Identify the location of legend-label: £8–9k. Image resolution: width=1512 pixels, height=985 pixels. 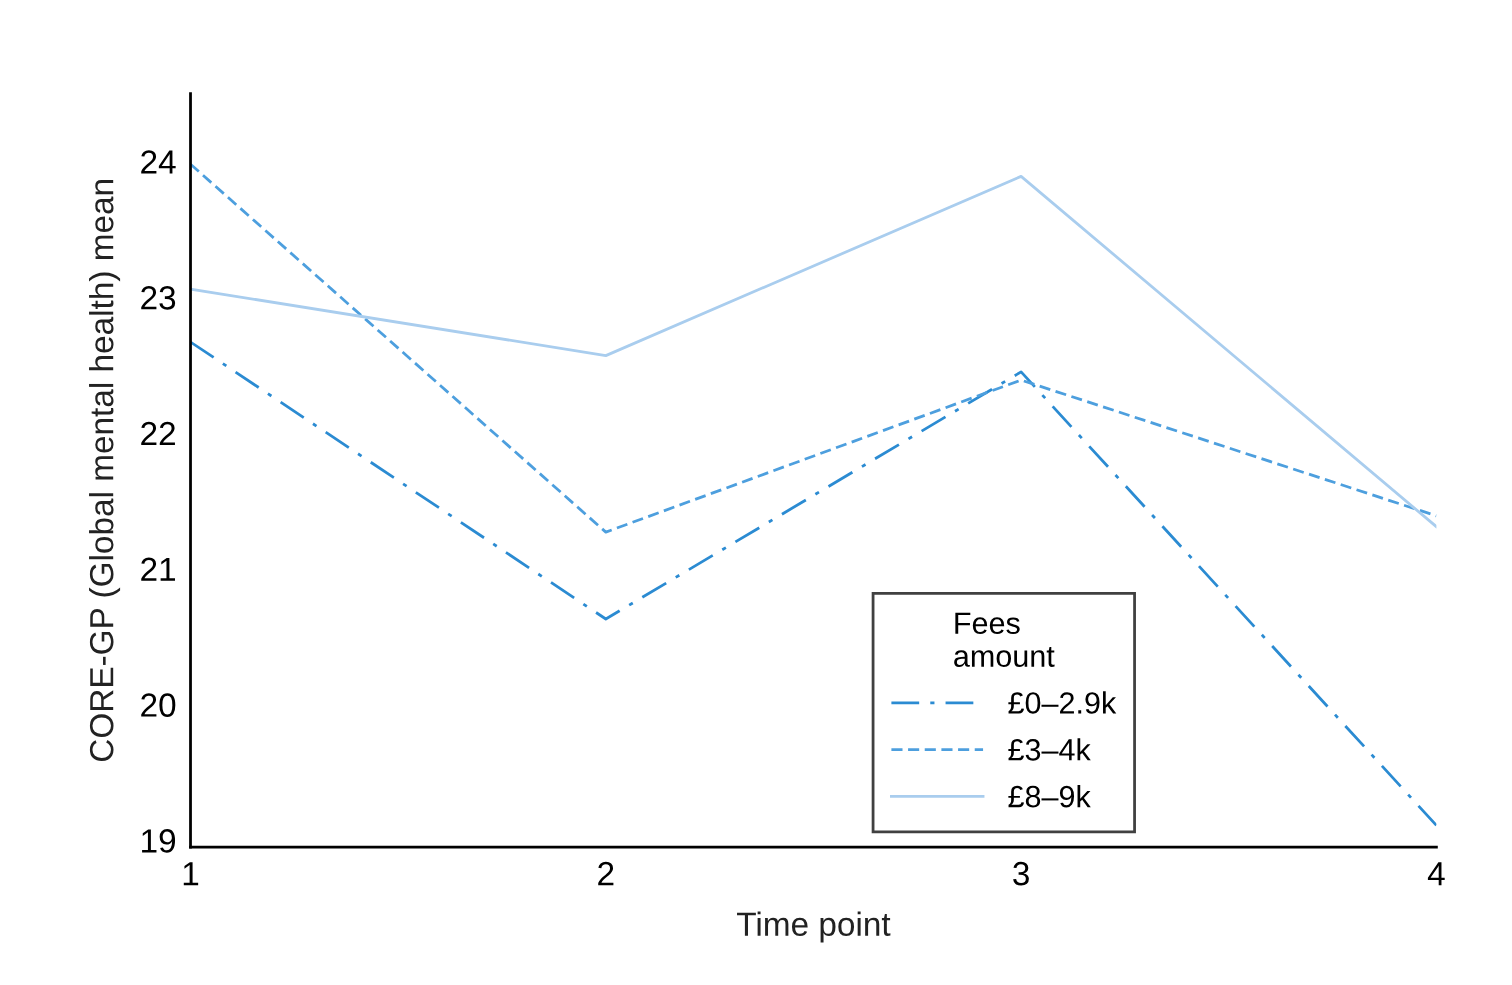
(1049, 796).